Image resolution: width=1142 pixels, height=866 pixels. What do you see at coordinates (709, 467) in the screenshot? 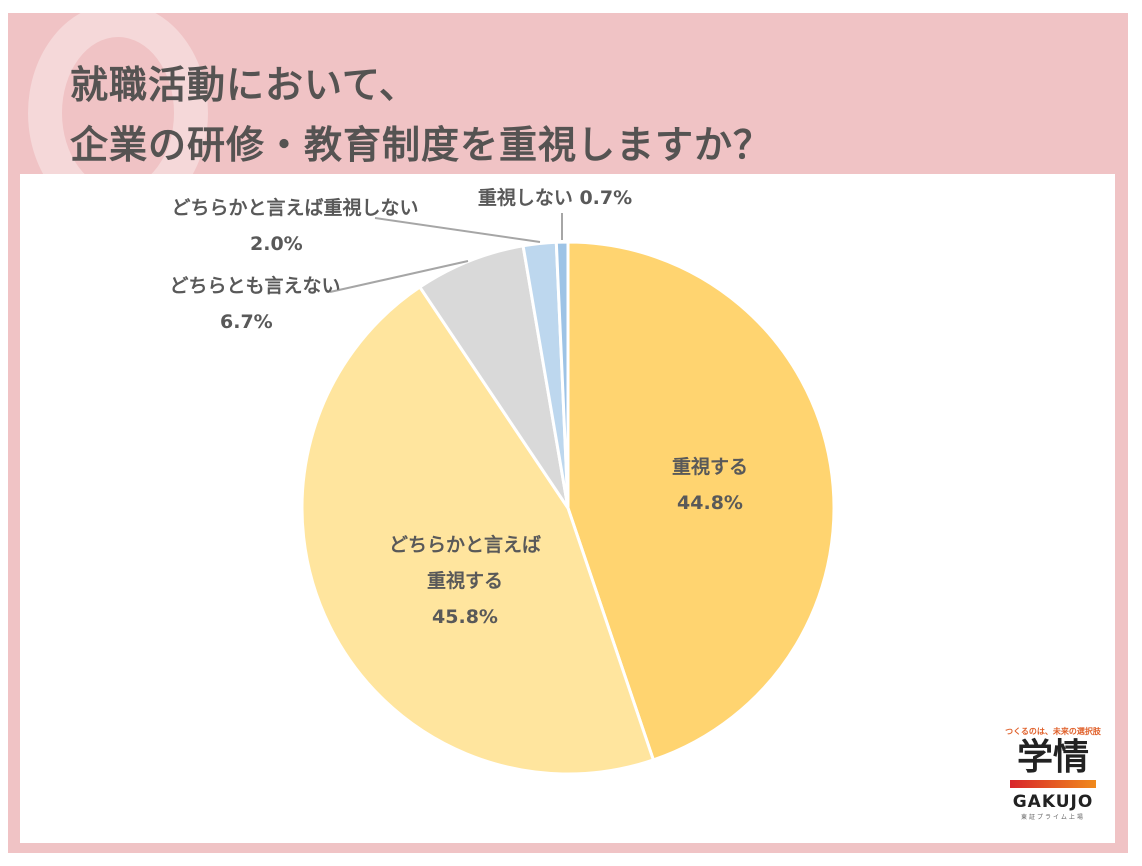
I see `s0-name: 重視する` at bounding box center [709, 467].